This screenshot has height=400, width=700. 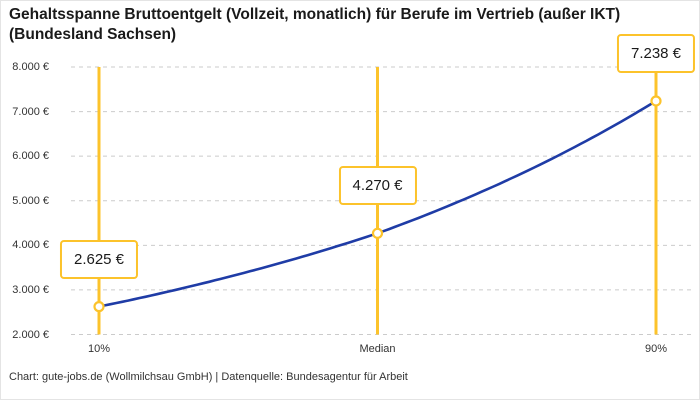 What do you see at coordinates (656, 348) in the screenshot?
I see `x-tick-label: 90%` at bounding box center [656, 348].